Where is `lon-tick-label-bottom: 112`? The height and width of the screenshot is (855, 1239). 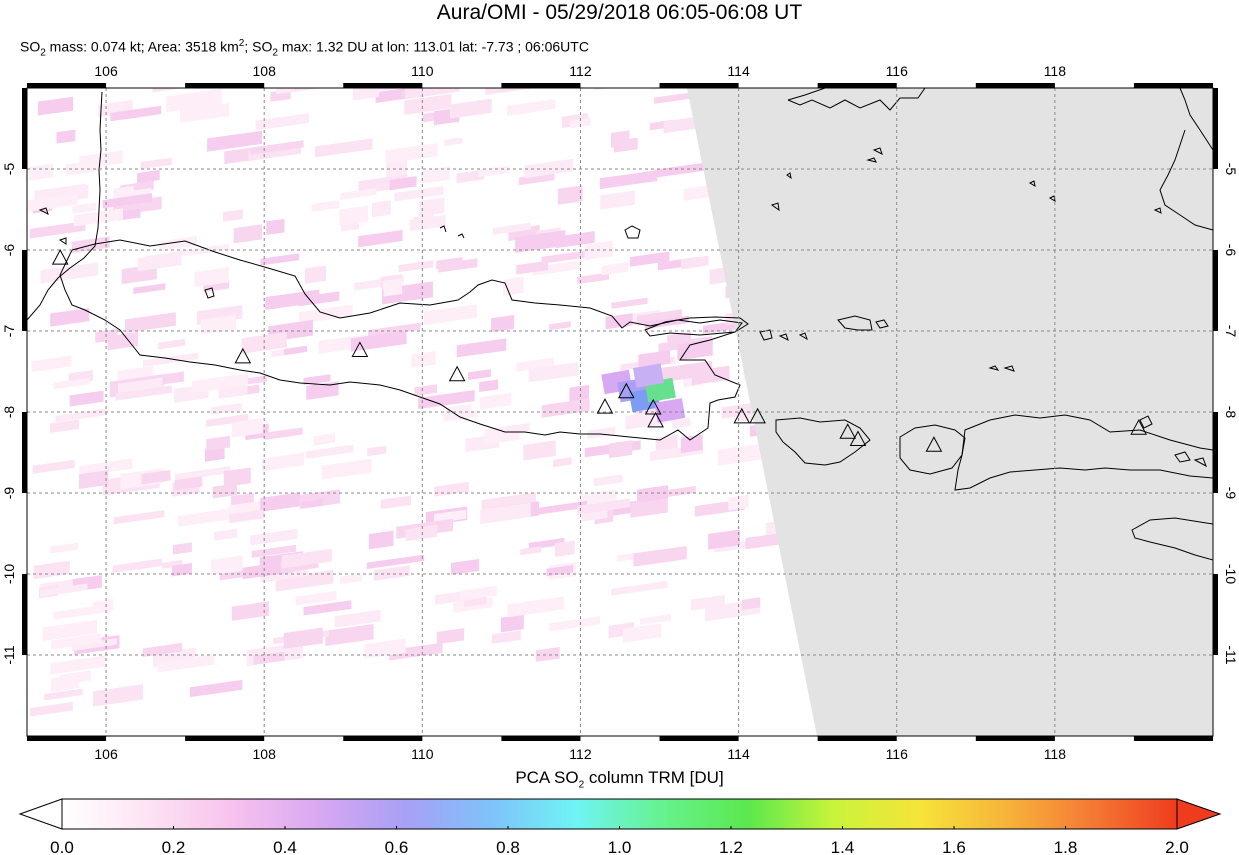
lon-tick-label-bottom: 112 is located at coordinates (580, 754).